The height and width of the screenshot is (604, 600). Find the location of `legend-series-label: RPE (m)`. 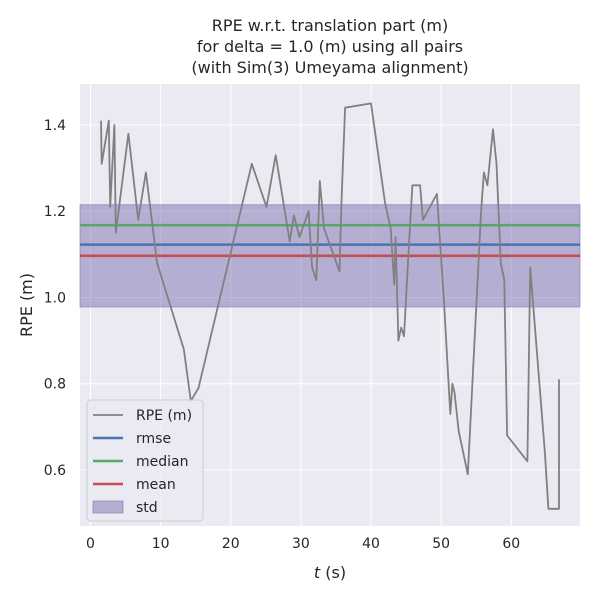

legend-series-label: RPE (m) is located at coordinates (164, 416).